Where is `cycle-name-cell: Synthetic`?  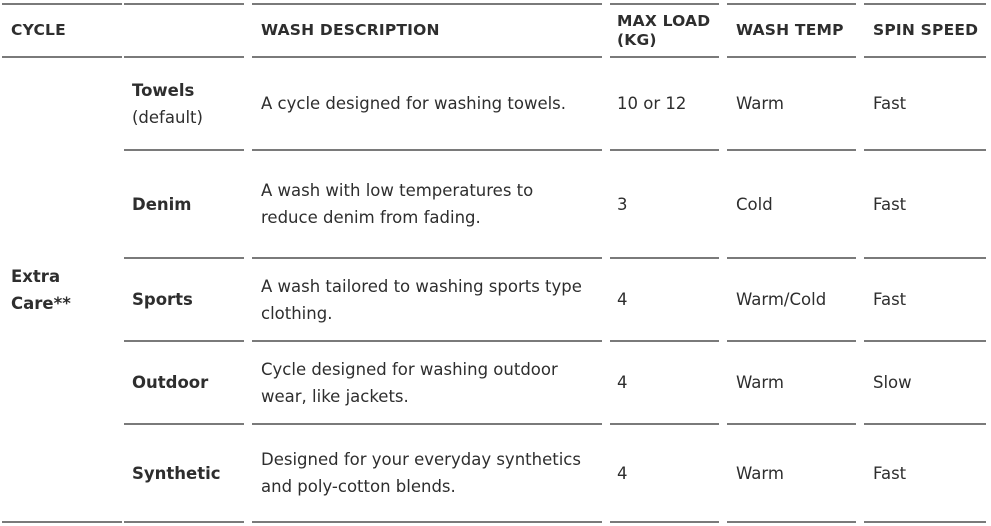 cycle-name-cell: Synthetic is located at coordinates (188, 473).